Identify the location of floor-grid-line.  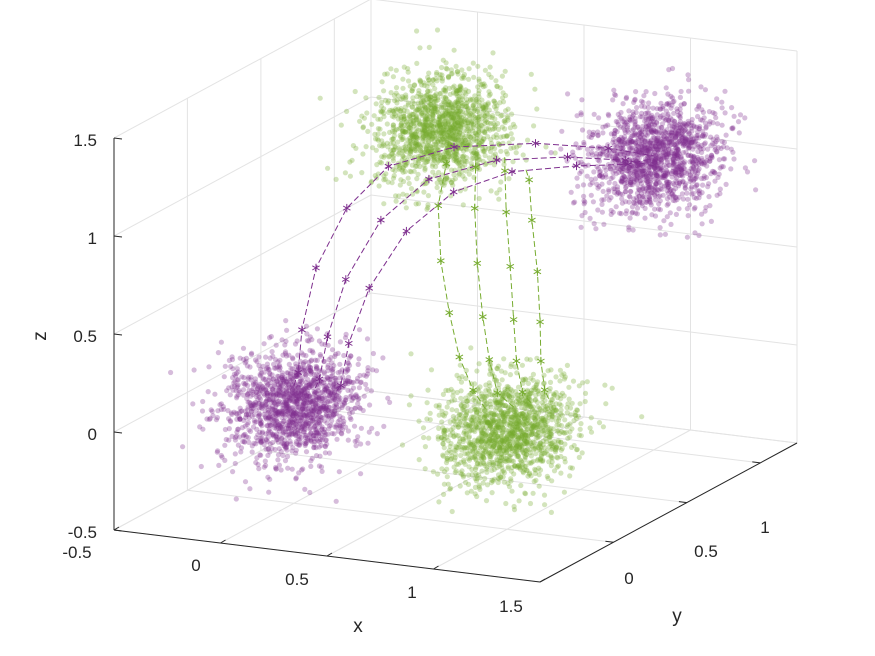
(400, 516).